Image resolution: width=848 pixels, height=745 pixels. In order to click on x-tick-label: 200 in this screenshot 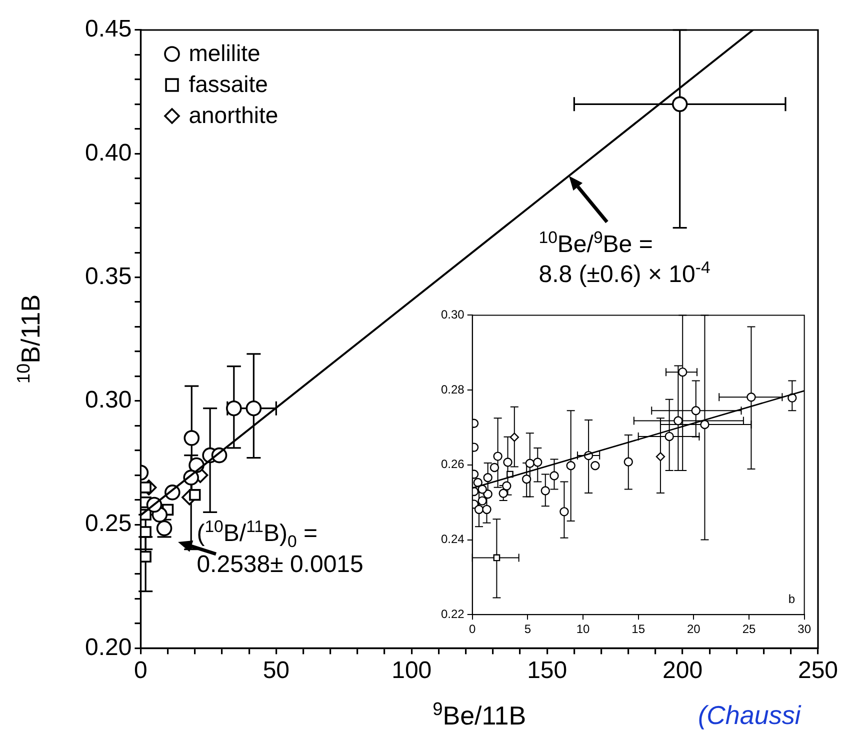, I will do `click(682, 670)`.